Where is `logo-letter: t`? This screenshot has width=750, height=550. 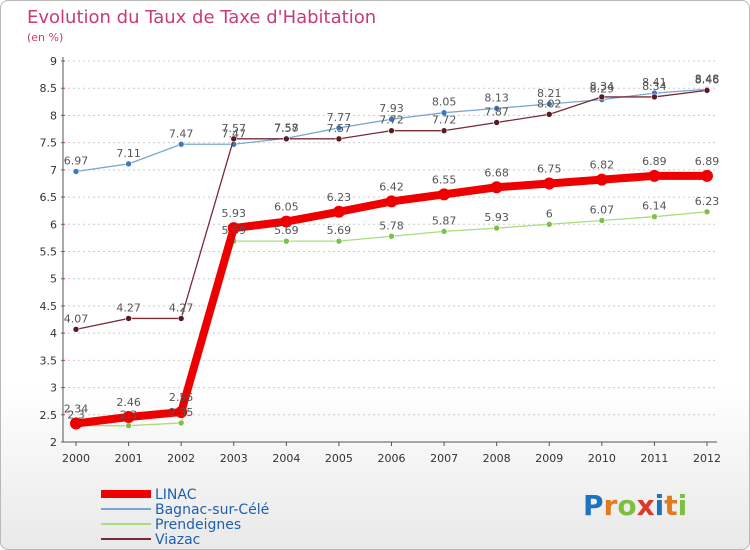 logo-letter: t is located at coordinates (671, 505).